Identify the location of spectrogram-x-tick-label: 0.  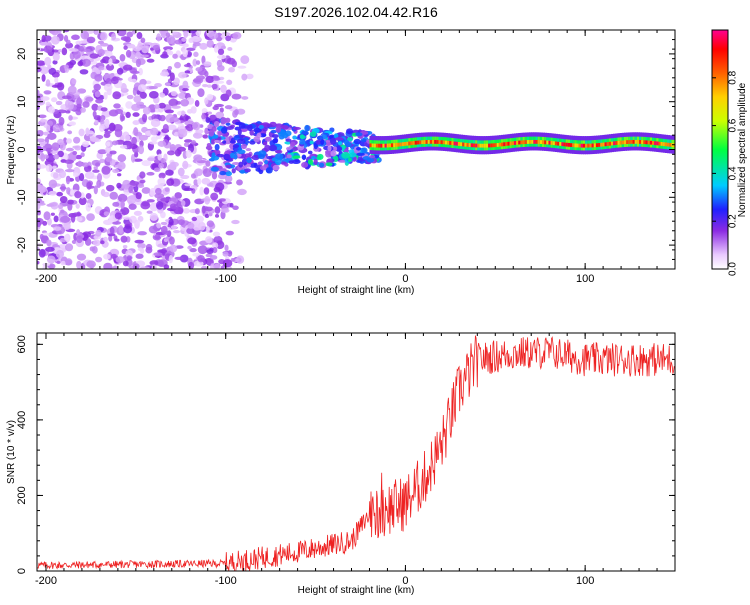
(405, 279).